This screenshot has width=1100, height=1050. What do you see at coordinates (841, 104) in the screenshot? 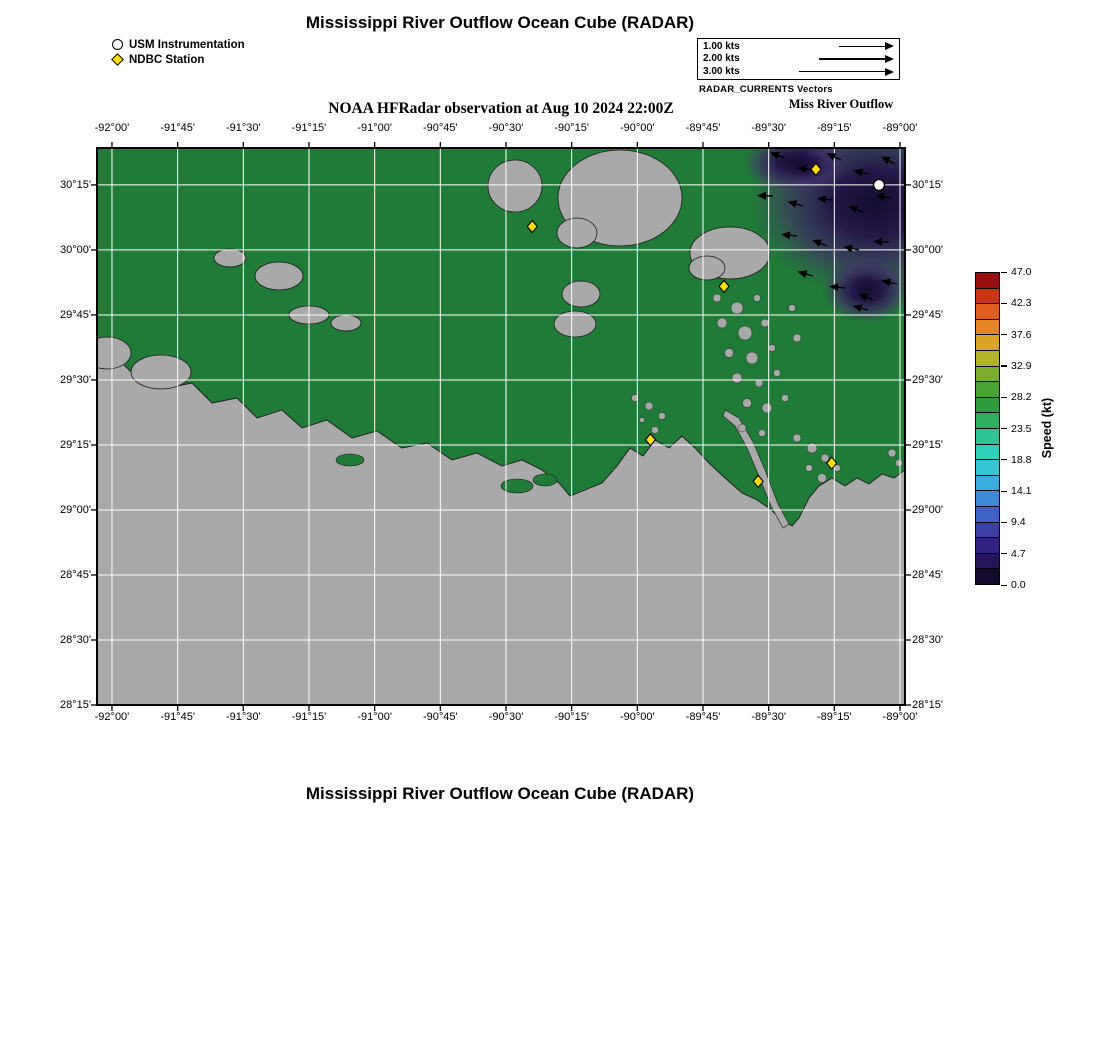
I see `vector-scale-subcaption: Miss River Outflow` at bounding box center [841, 104].